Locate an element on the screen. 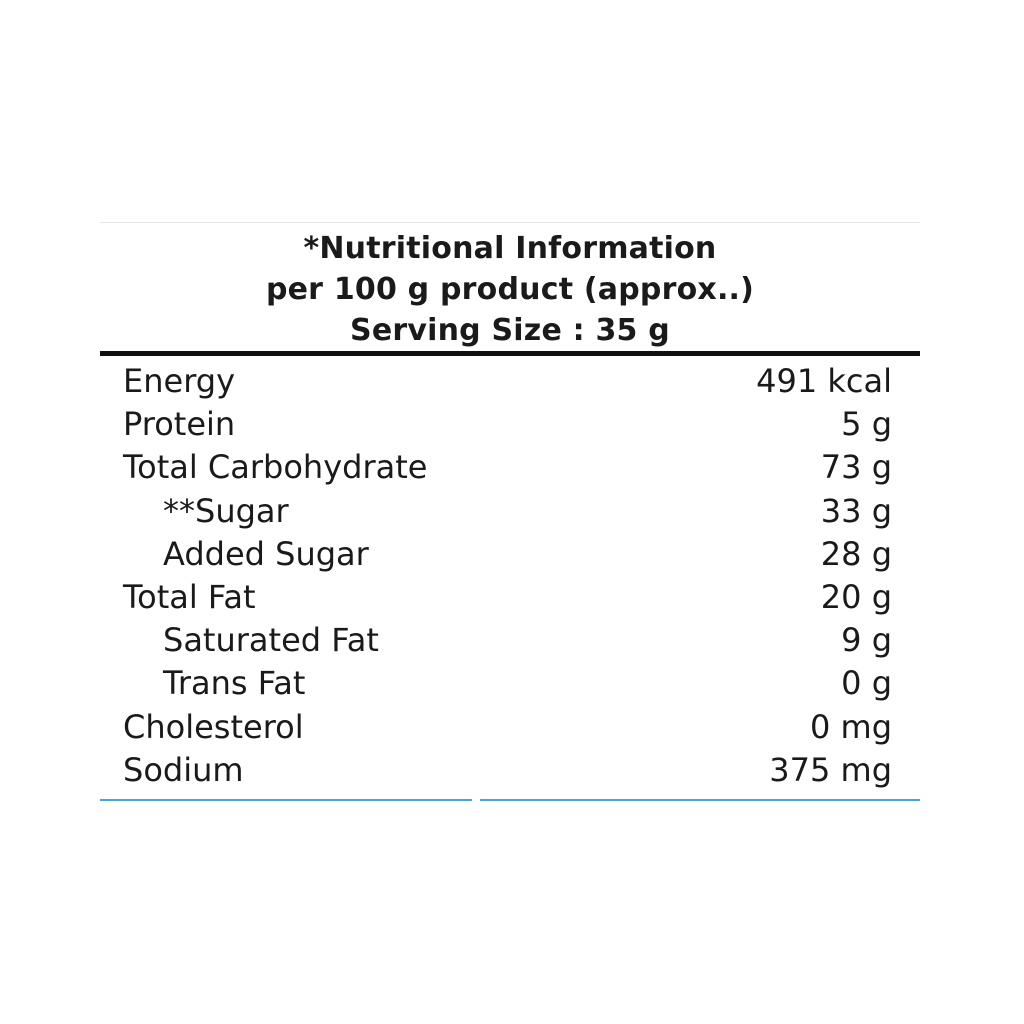 This screenshot has width=1024, height=1024. header-title: *Nutritional Information is located at coordinates (510, 248).